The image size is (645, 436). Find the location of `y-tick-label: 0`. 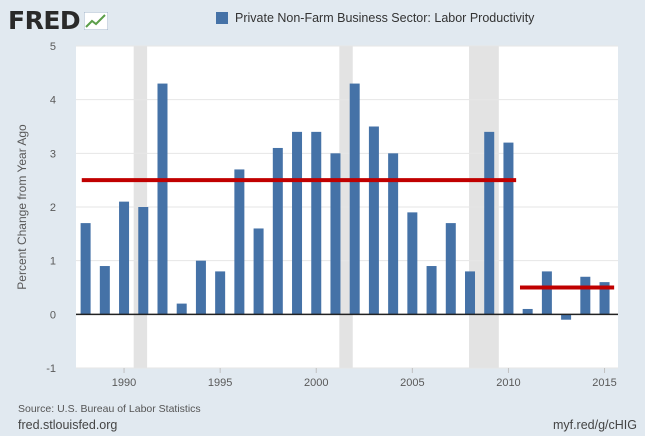

y-tick-label: 0 is located at coordinates (53, 315).